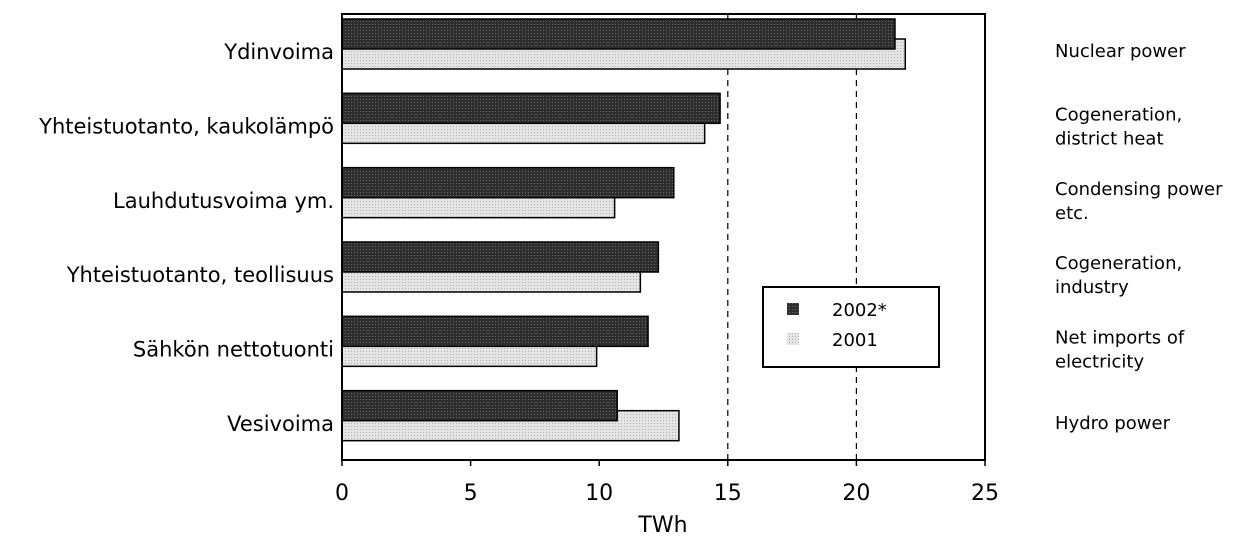 Image resolution: width=1251 pixels, height=541 pixels. I want to click on legend: 2002* 2001, so click(851, 327).